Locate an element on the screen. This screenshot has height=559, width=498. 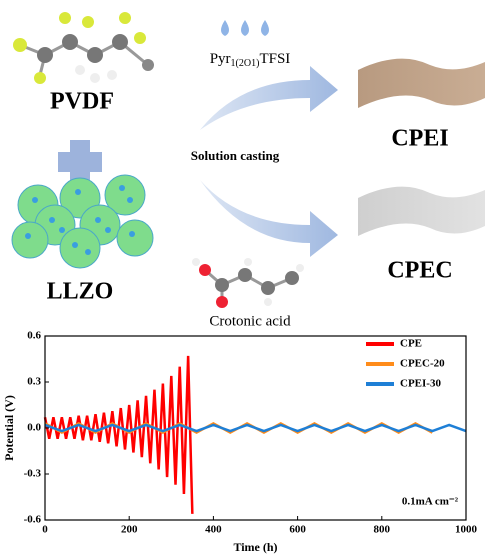
arrow-upper is located at coordinates (269, 98).